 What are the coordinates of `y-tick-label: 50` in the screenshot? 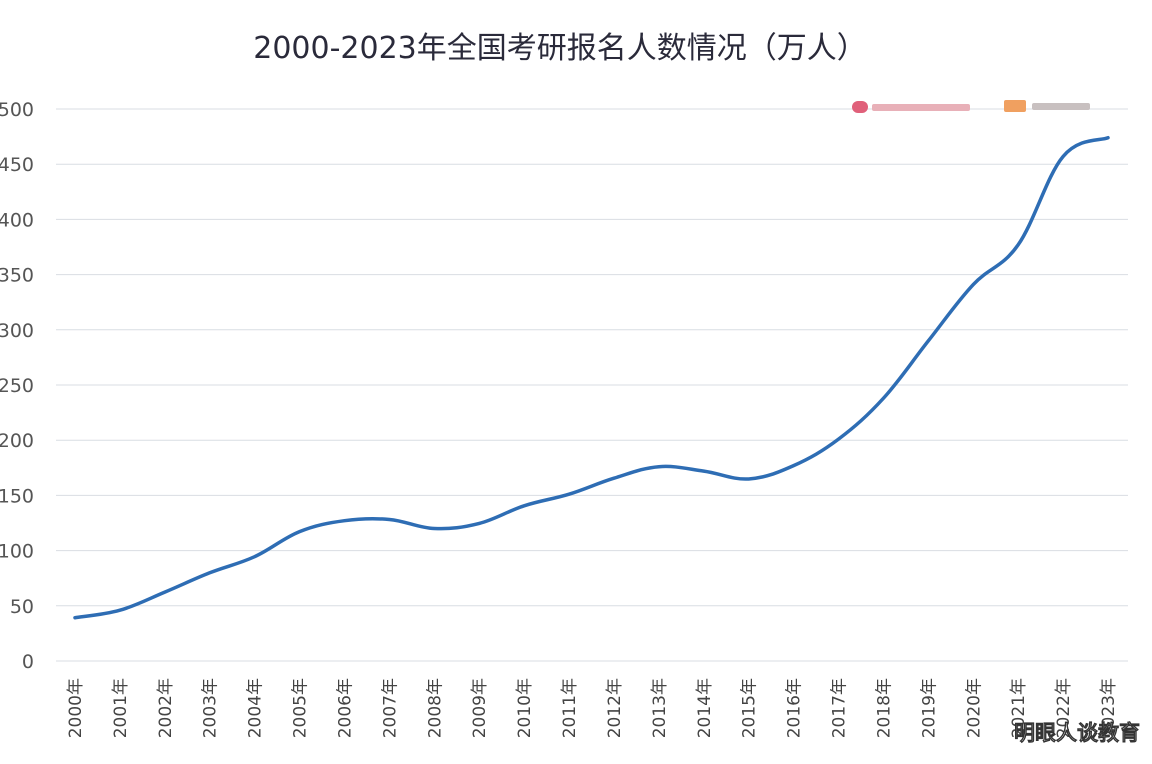 It's located at (22, 607).